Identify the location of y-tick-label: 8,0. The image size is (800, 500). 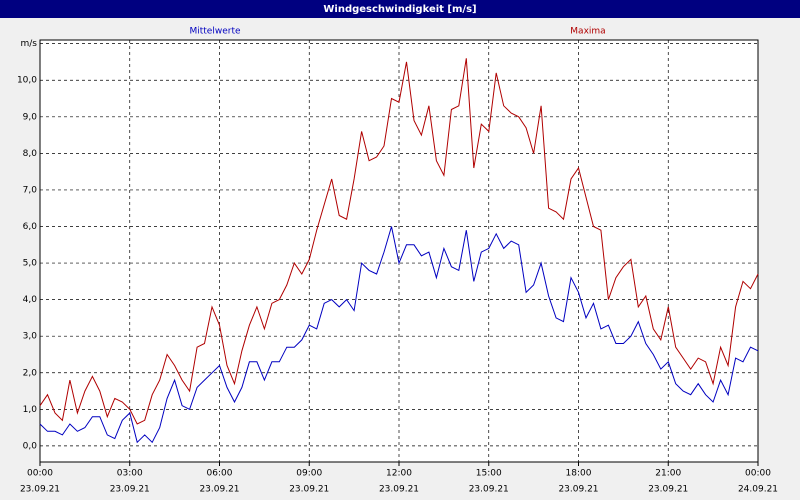
(30, 154).